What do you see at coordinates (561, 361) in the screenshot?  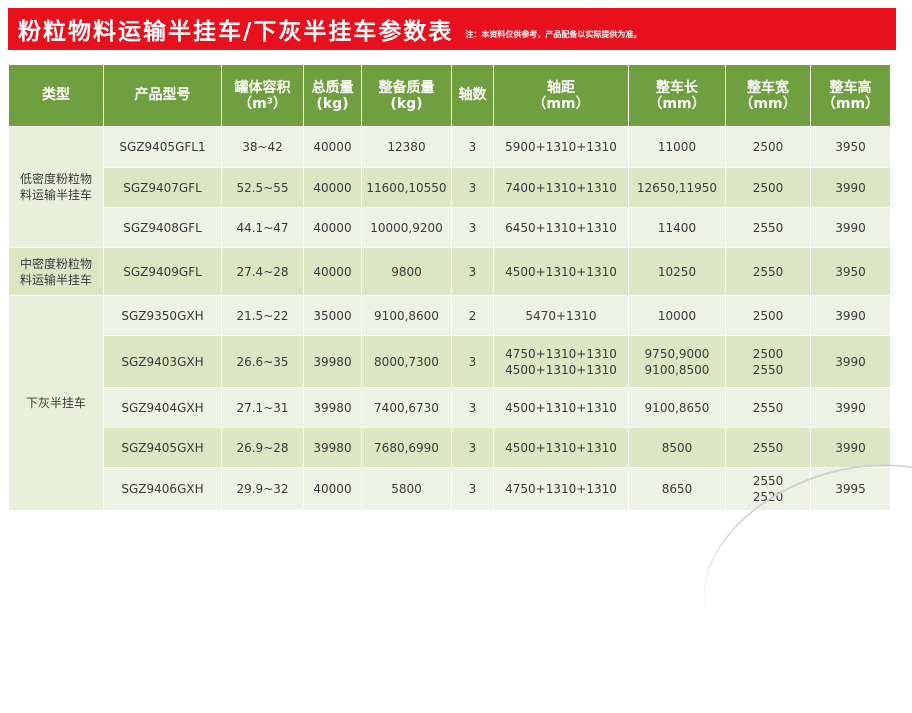 I see `cell-wheelbase: 4750+1310+1310 4500+1310+1310` at bounding box center [561, 361].